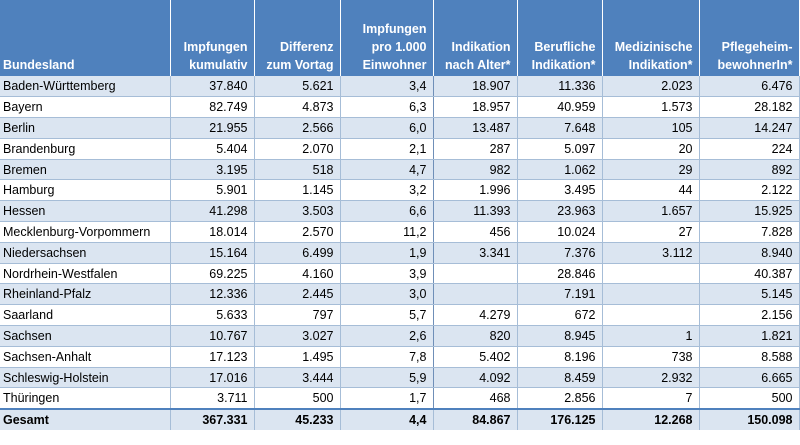  I want to click on total-value-cell: 367.331, so click(212, 418).